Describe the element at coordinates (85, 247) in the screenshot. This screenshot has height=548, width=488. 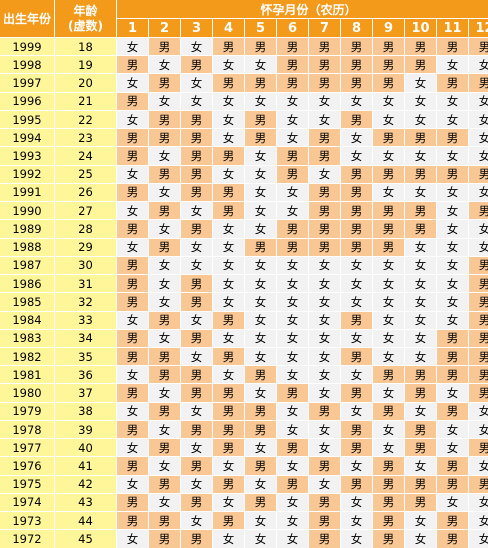
I see `age-cell: 29` at that location.